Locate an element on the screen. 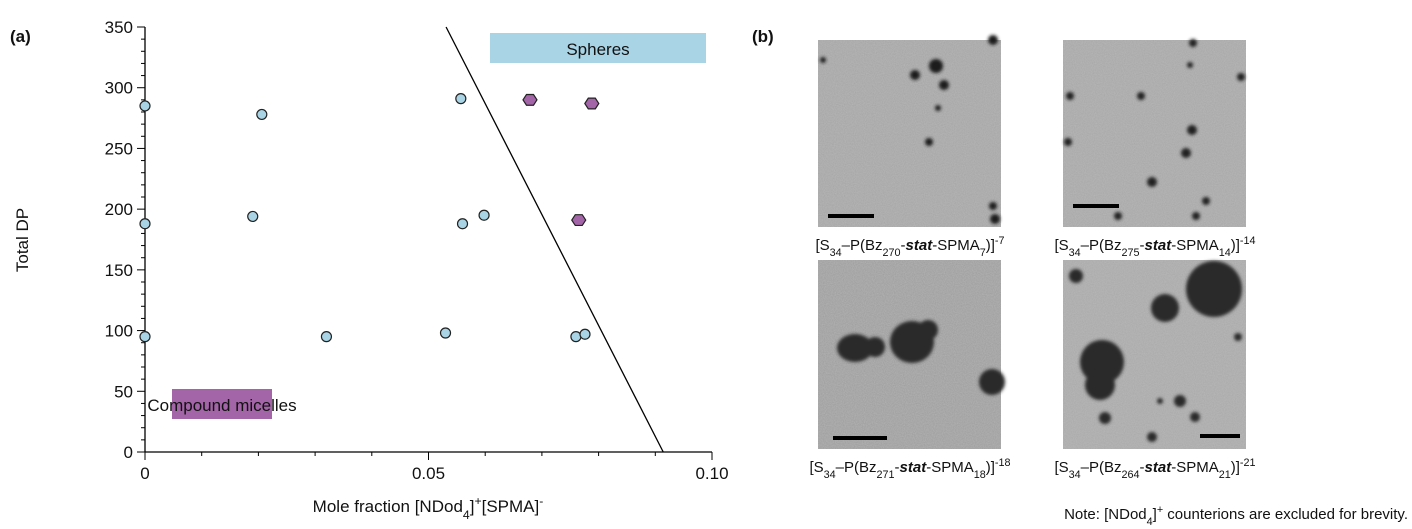 The width and height of the screenshot is (1412, 529). caption: [S34–P(Bz271-stat-SPMA18)]-18 is located at coordinates (909, 469).